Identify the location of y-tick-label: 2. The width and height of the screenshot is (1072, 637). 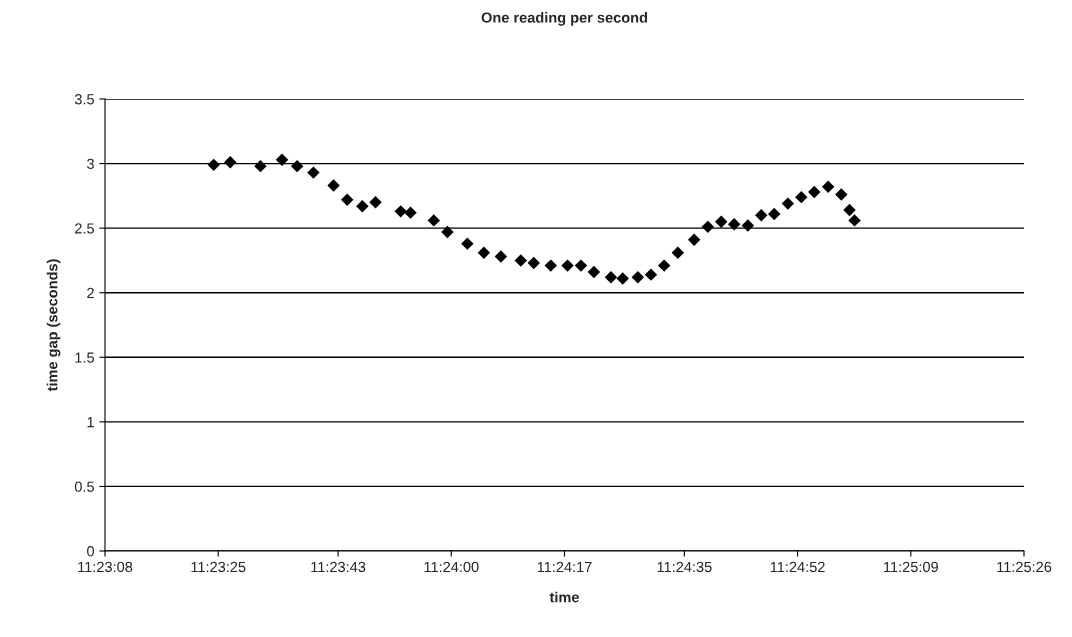
(90, 292).